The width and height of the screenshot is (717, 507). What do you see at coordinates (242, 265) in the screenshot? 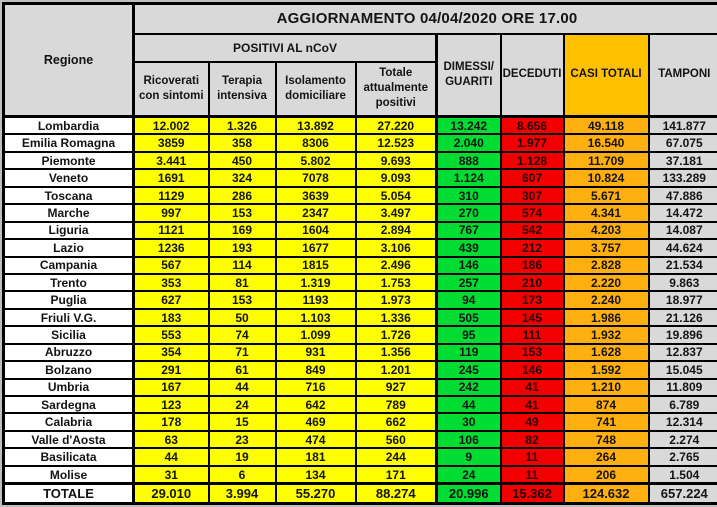
I see `terapia-intensiva-cell: 114` at bounding box center [242, 265].